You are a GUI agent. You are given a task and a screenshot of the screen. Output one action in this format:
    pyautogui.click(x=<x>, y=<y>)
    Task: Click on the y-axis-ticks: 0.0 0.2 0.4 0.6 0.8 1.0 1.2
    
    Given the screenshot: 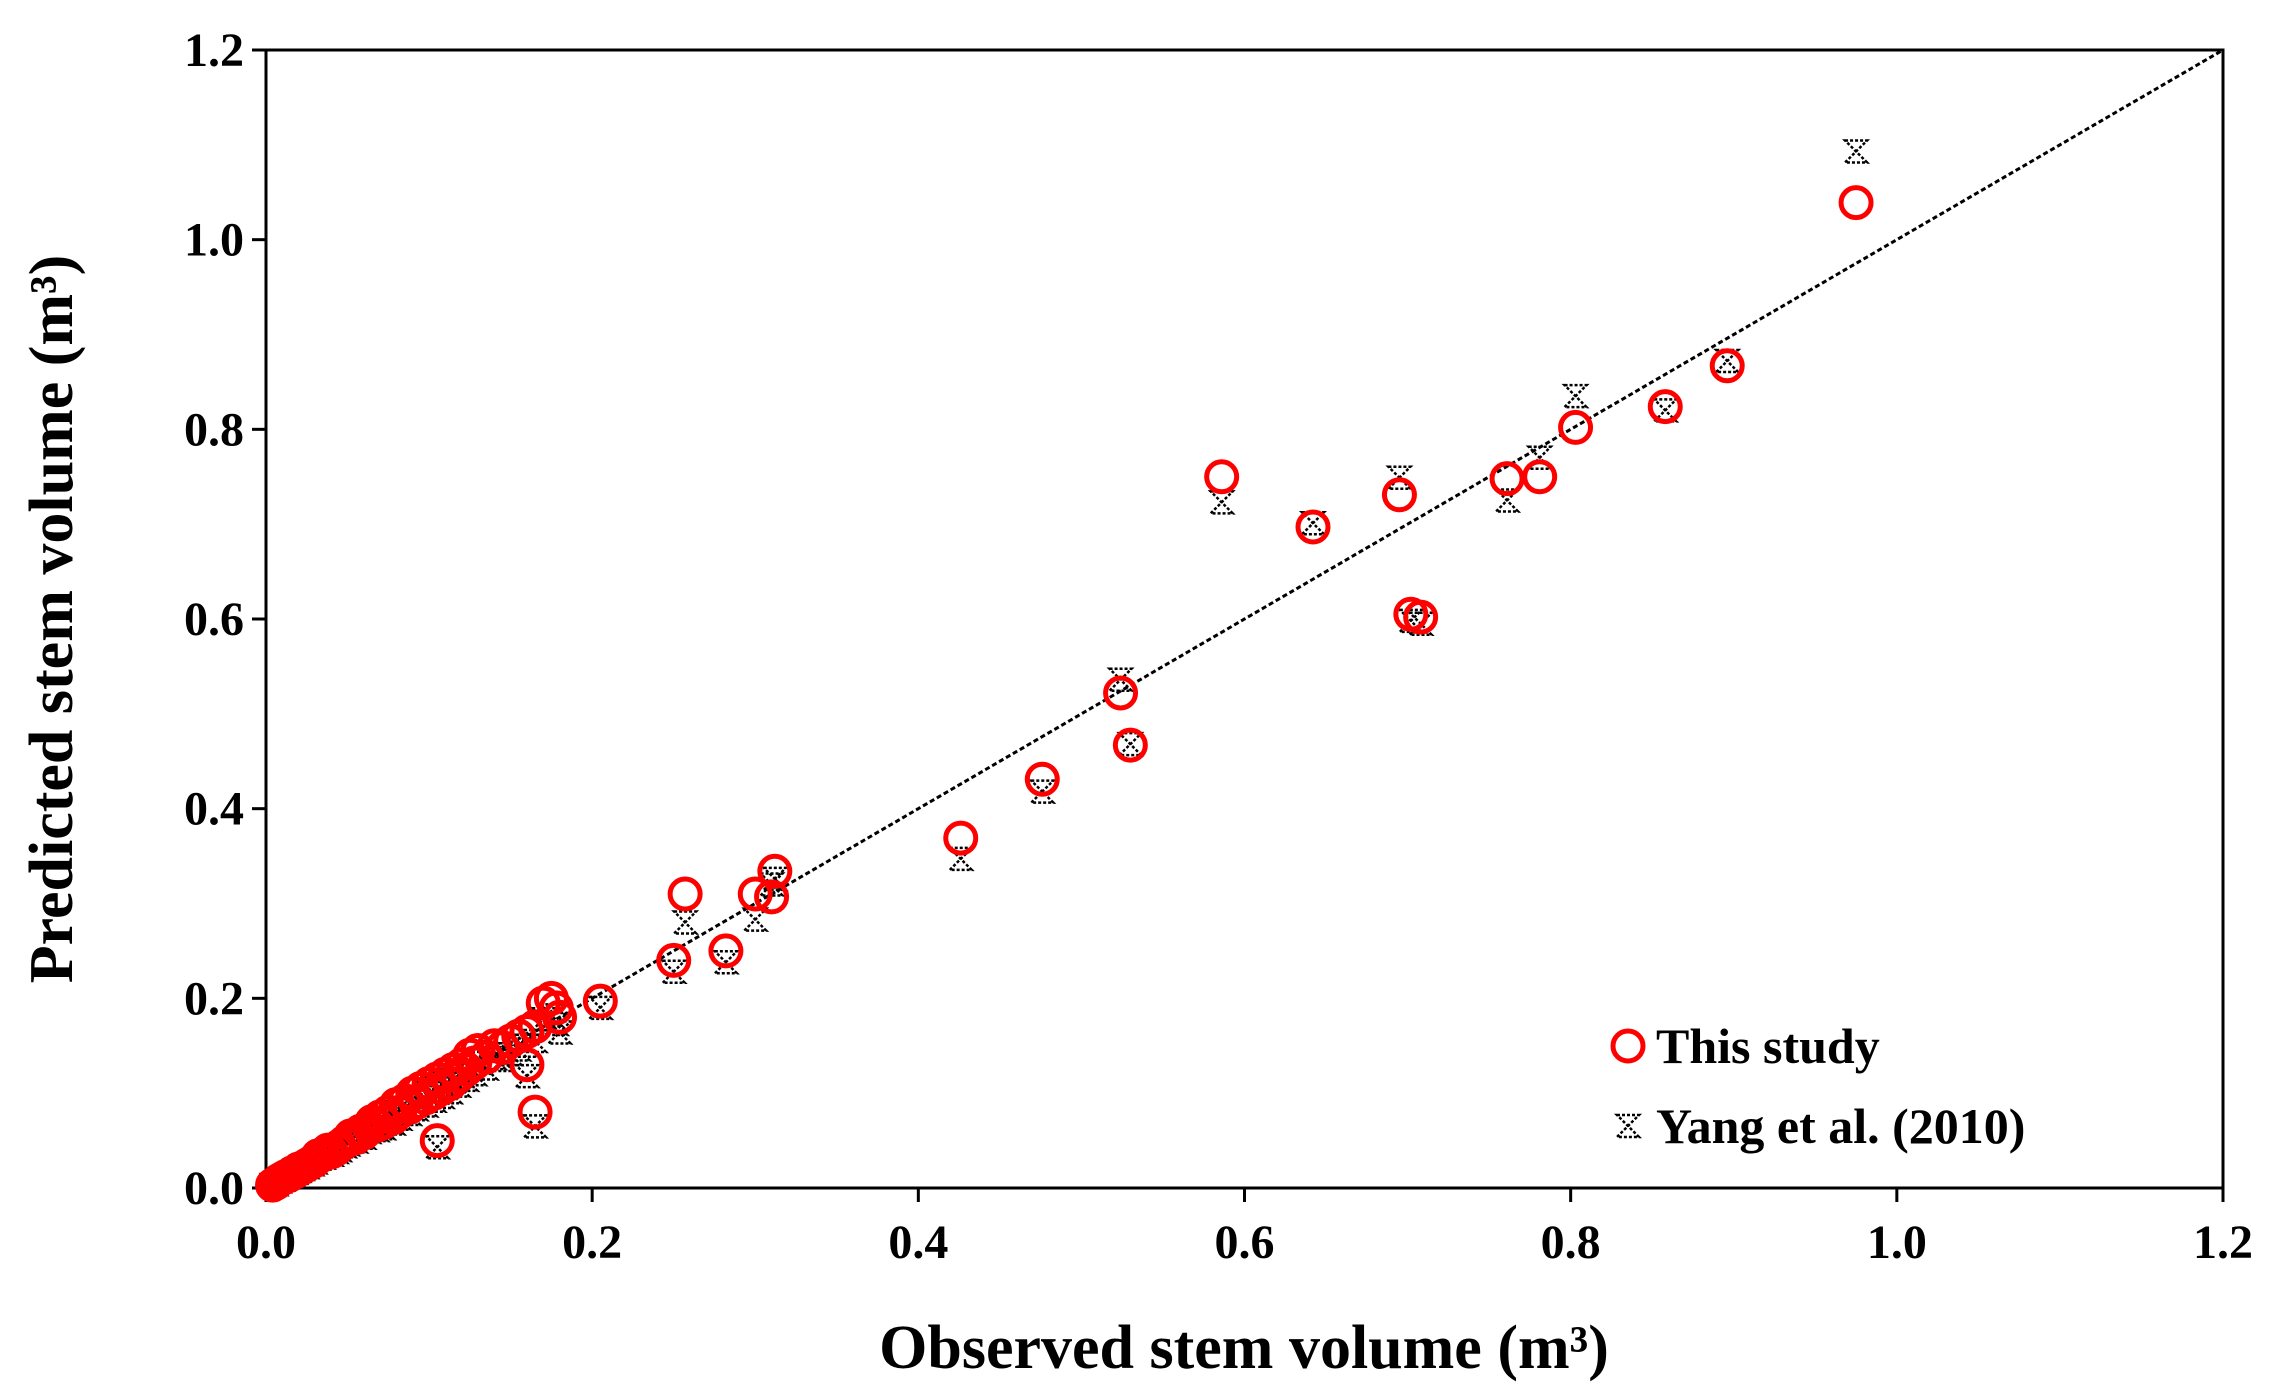 What is the action you would take?
    pyautogui.click(x=225, y=619)
    